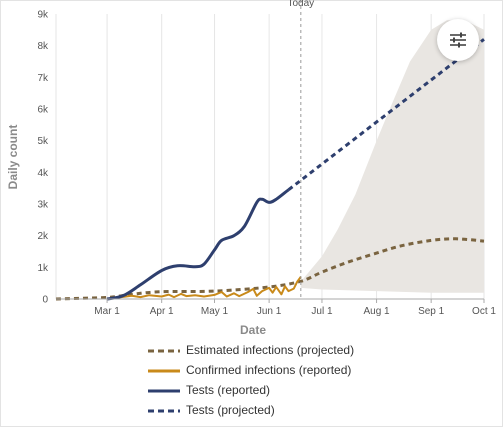 This screenshot has width=503, height=427. Describe the element at coordinates (253, 330) in the screenshot. I see `x-axis-title: Date` at that location.